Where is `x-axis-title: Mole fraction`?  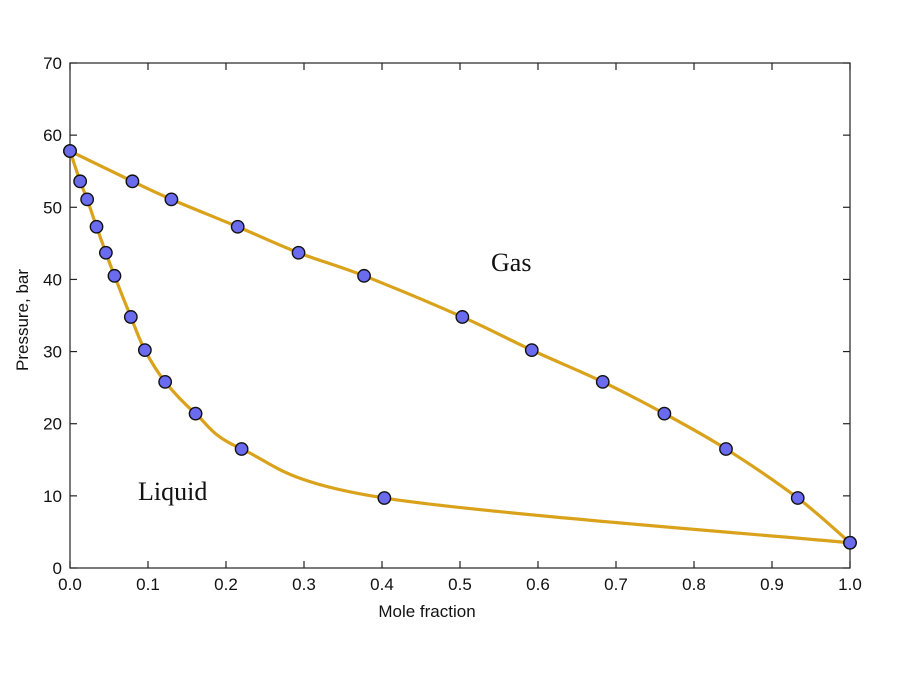
x-axis-title: Mole fraction is located at coordinates (426, 611).